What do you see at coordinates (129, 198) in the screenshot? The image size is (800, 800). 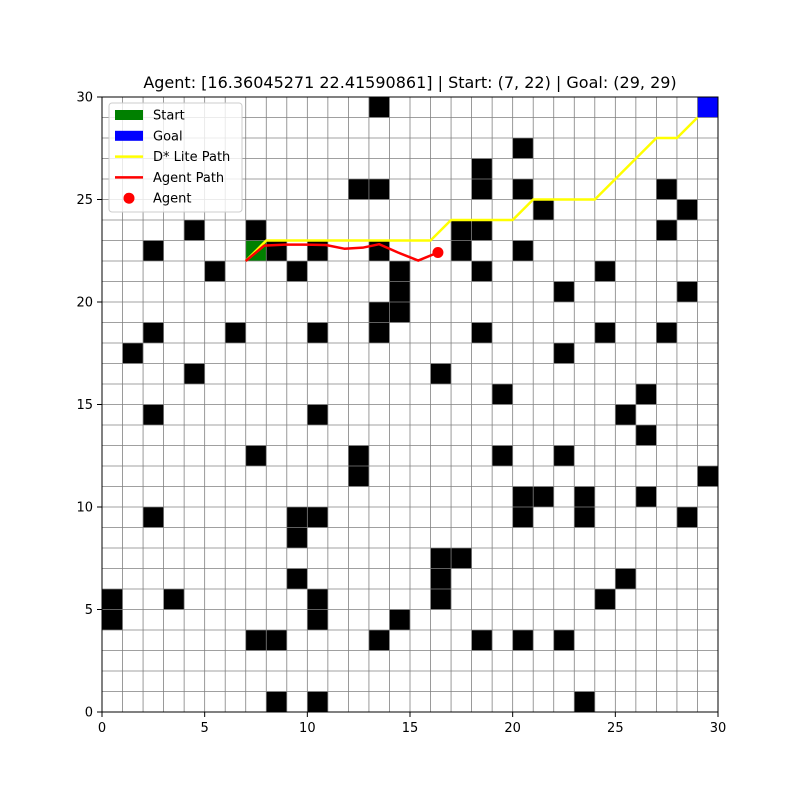 I see `legend-swatch` at bounding box center [129, 198].